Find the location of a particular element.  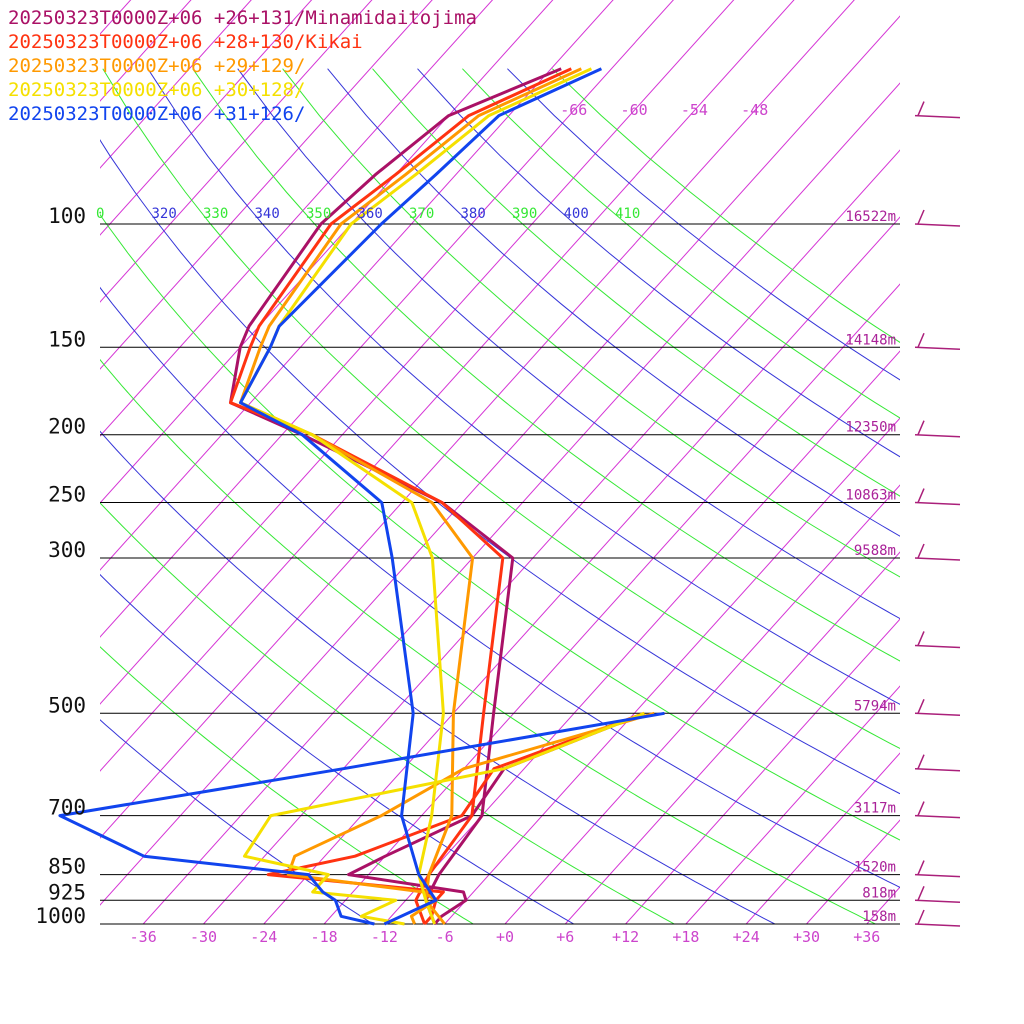

x-tick-label: +36 is located at coordinates (866, 937).